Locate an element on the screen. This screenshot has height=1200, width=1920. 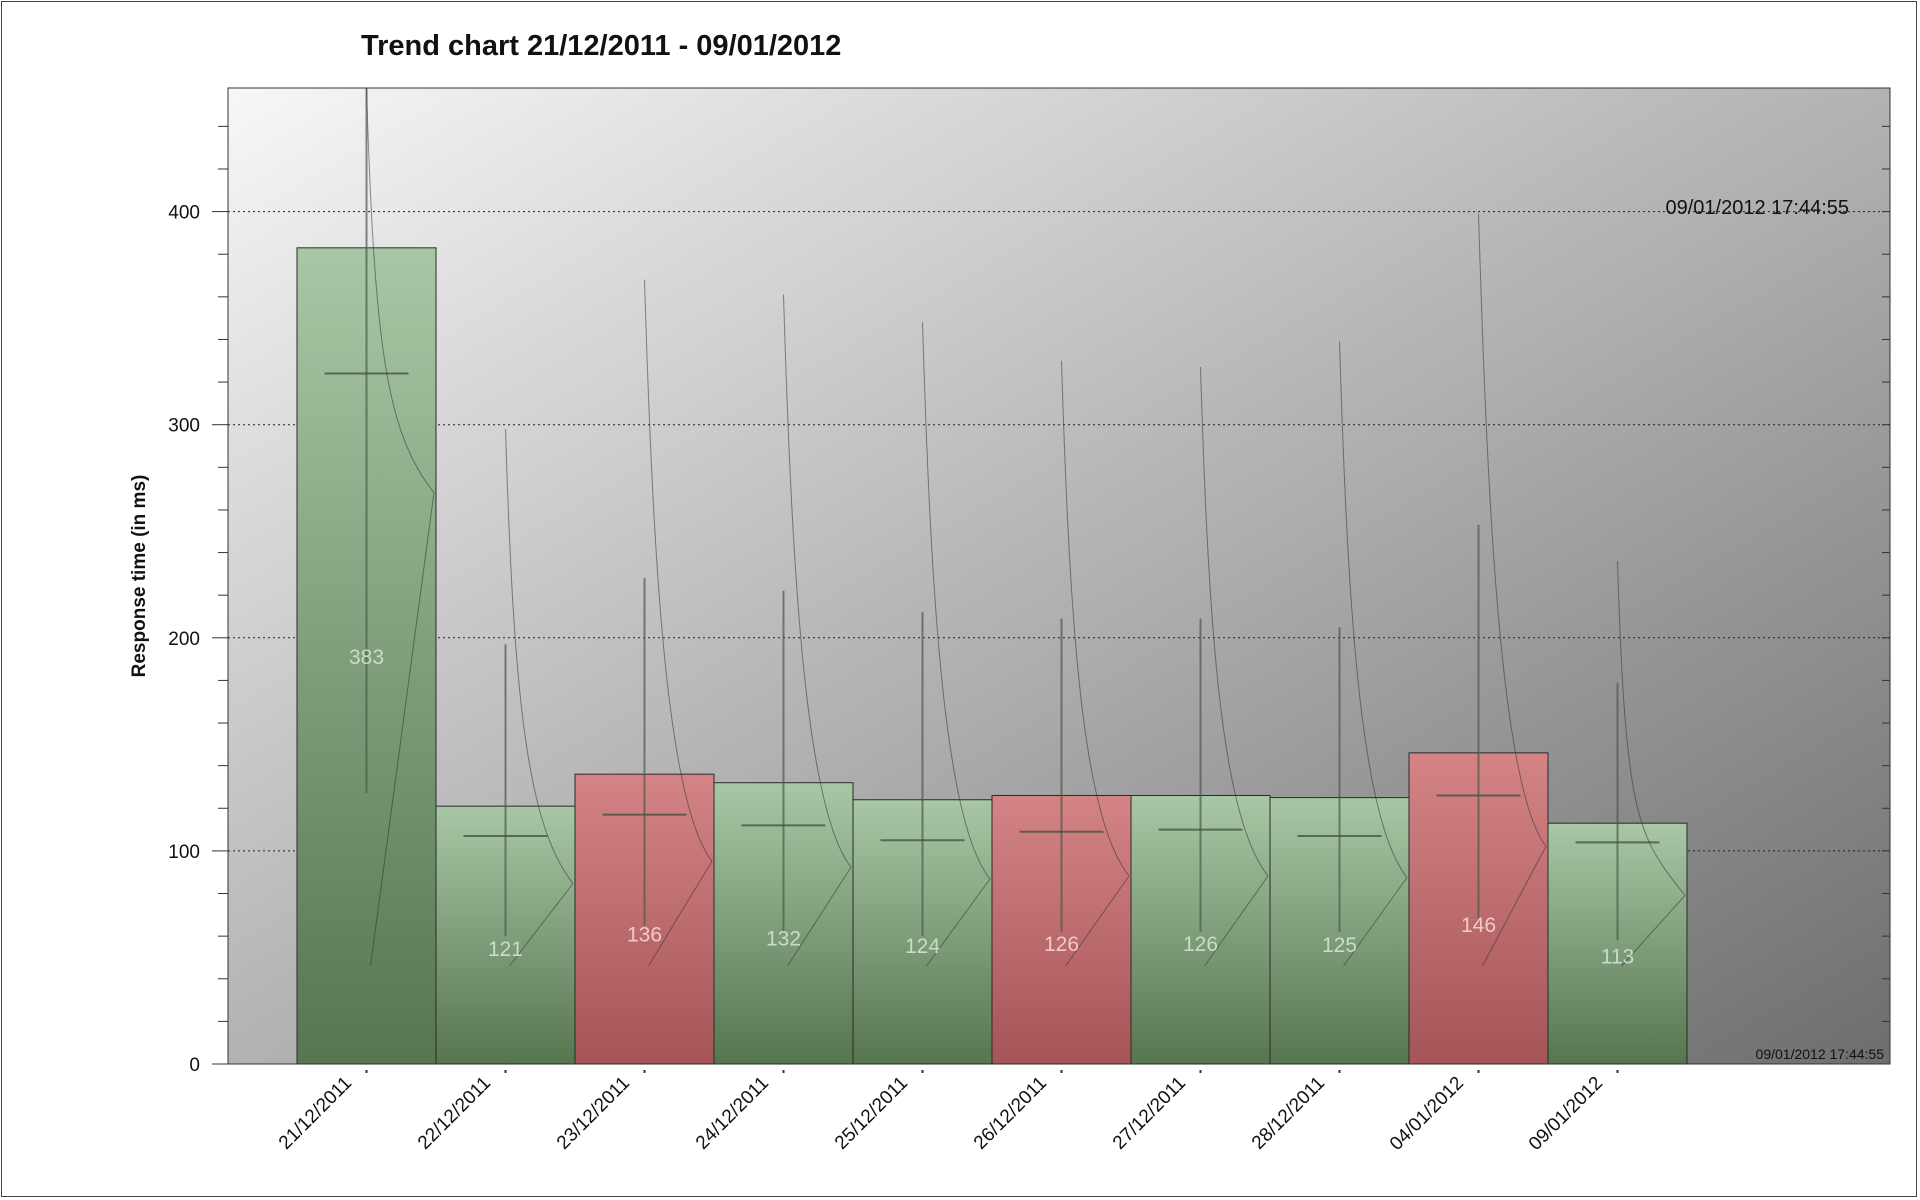
x-tick-label: 26/12/2011 is located at coordinates (1010, 1113).